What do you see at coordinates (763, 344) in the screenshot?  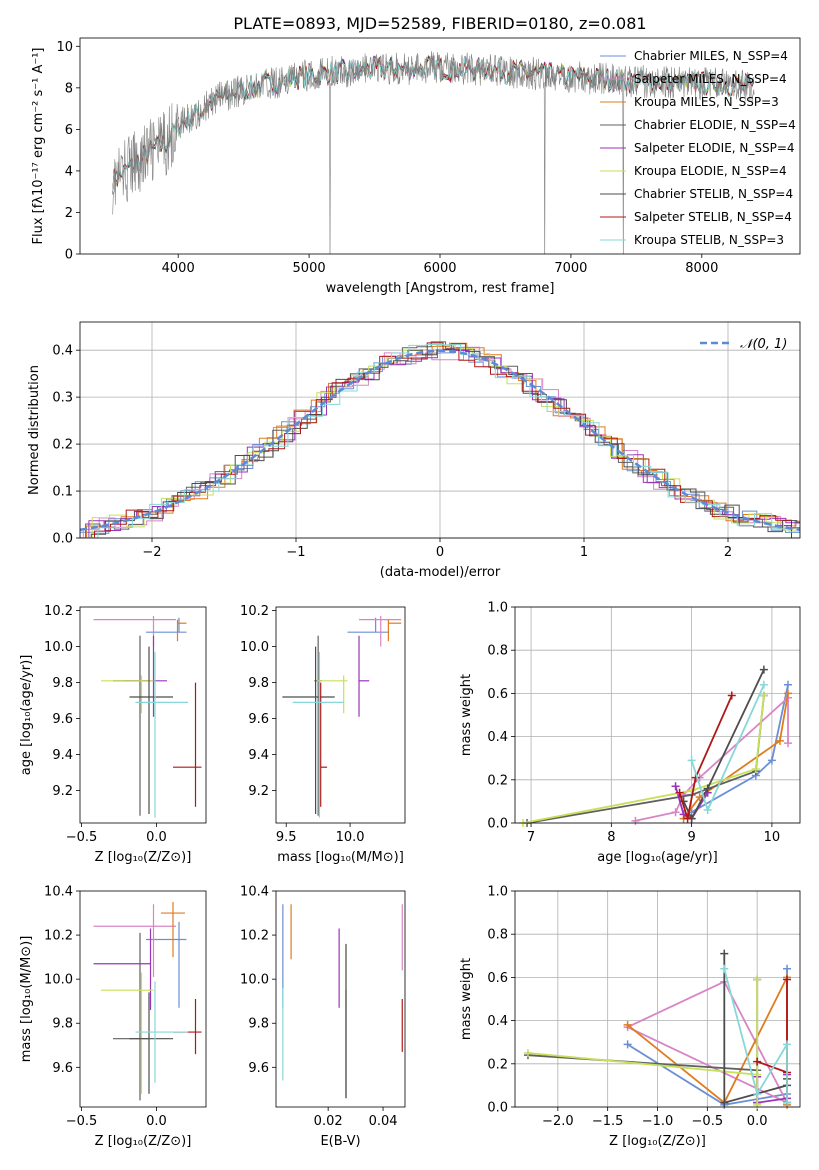 I see `legend-entry: 𝒩(0, 1)` at bounding box center [763, 344].